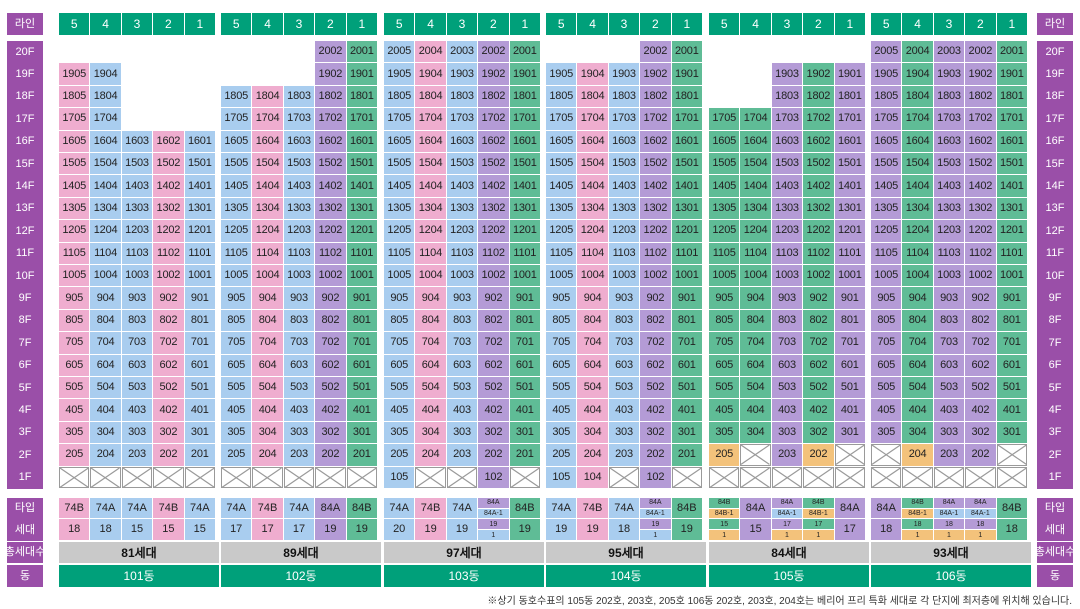 This screenshot has width=1080, height=609. What do you see at coordinates (299, 298) in the screenshot?
I see `unit-cell: 903` at bounding box center [299, 298].